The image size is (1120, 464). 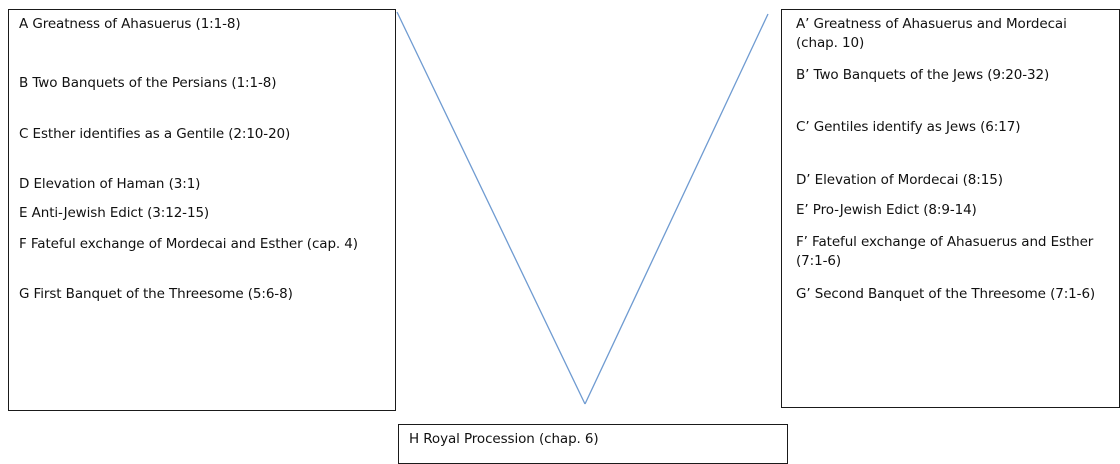 I want to click on right-item-b-prime: B’ Two Banquets of the Jews (9:20-32), so click(x=923, y=75).